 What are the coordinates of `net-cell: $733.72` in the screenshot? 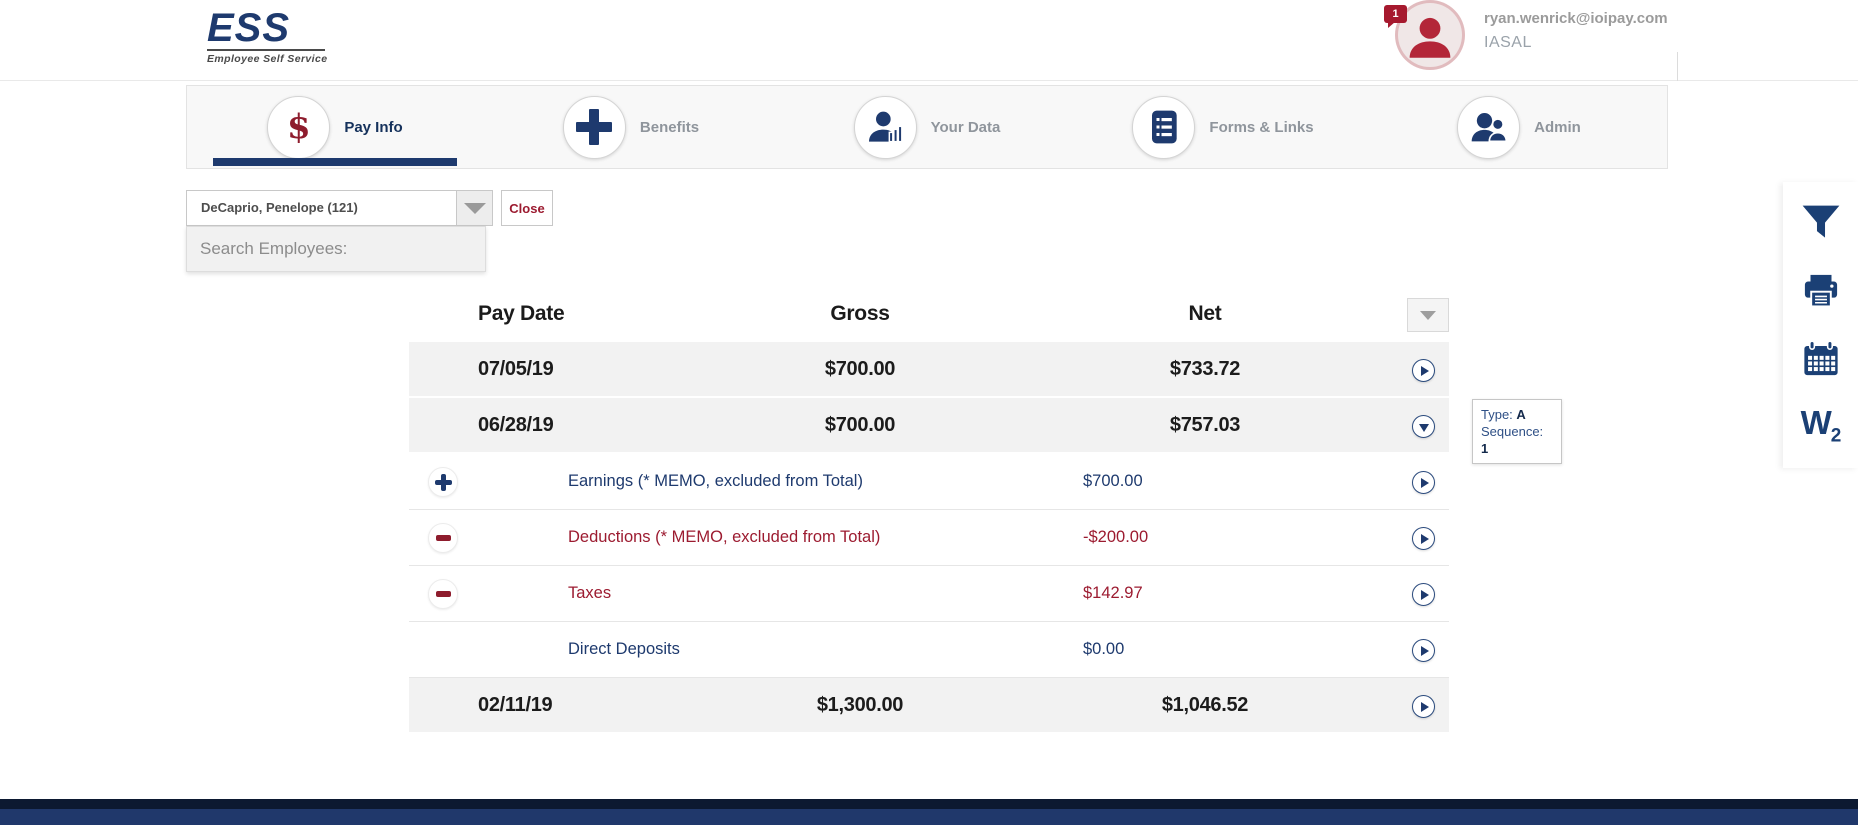 It's located at (1205, 369).